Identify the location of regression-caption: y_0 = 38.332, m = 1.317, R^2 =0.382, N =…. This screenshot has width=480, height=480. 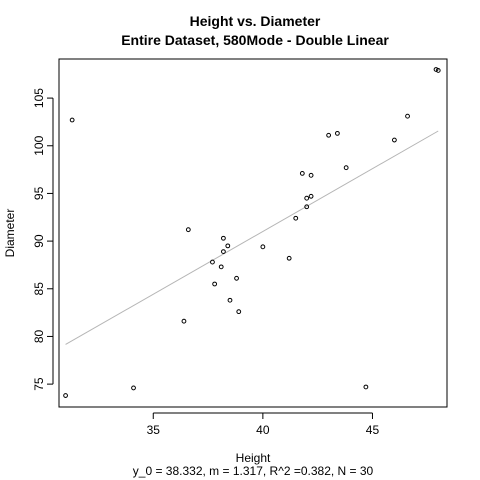
(253, 471).